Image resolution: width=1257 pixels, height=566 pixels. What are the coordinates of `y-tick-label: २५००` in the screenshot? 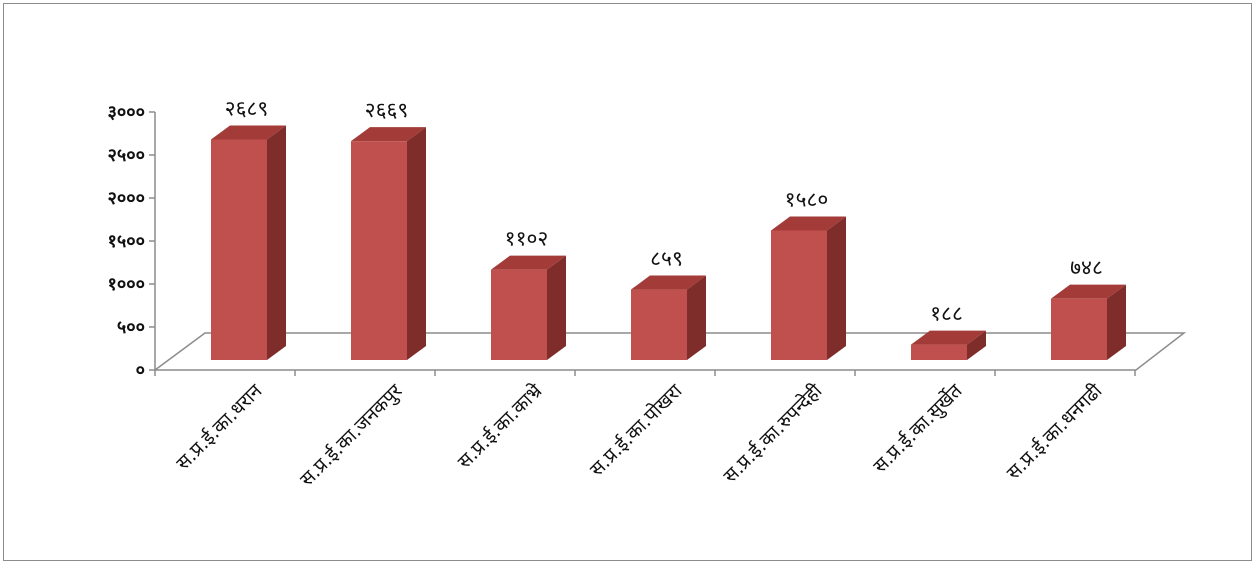 It's located at (126, 155).